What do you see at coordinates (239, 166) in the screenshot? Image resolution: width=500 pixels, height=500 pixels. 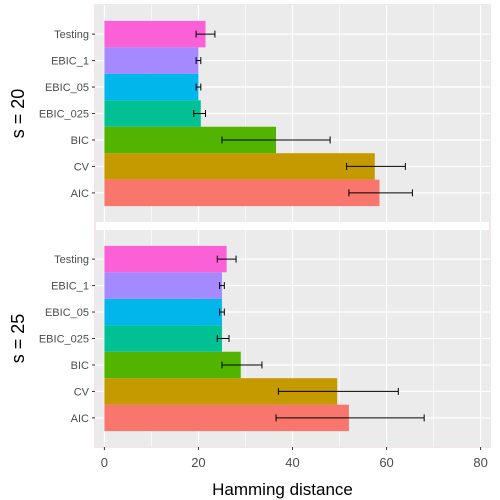 I see `bar-cv` at bounding box center [239, 166].